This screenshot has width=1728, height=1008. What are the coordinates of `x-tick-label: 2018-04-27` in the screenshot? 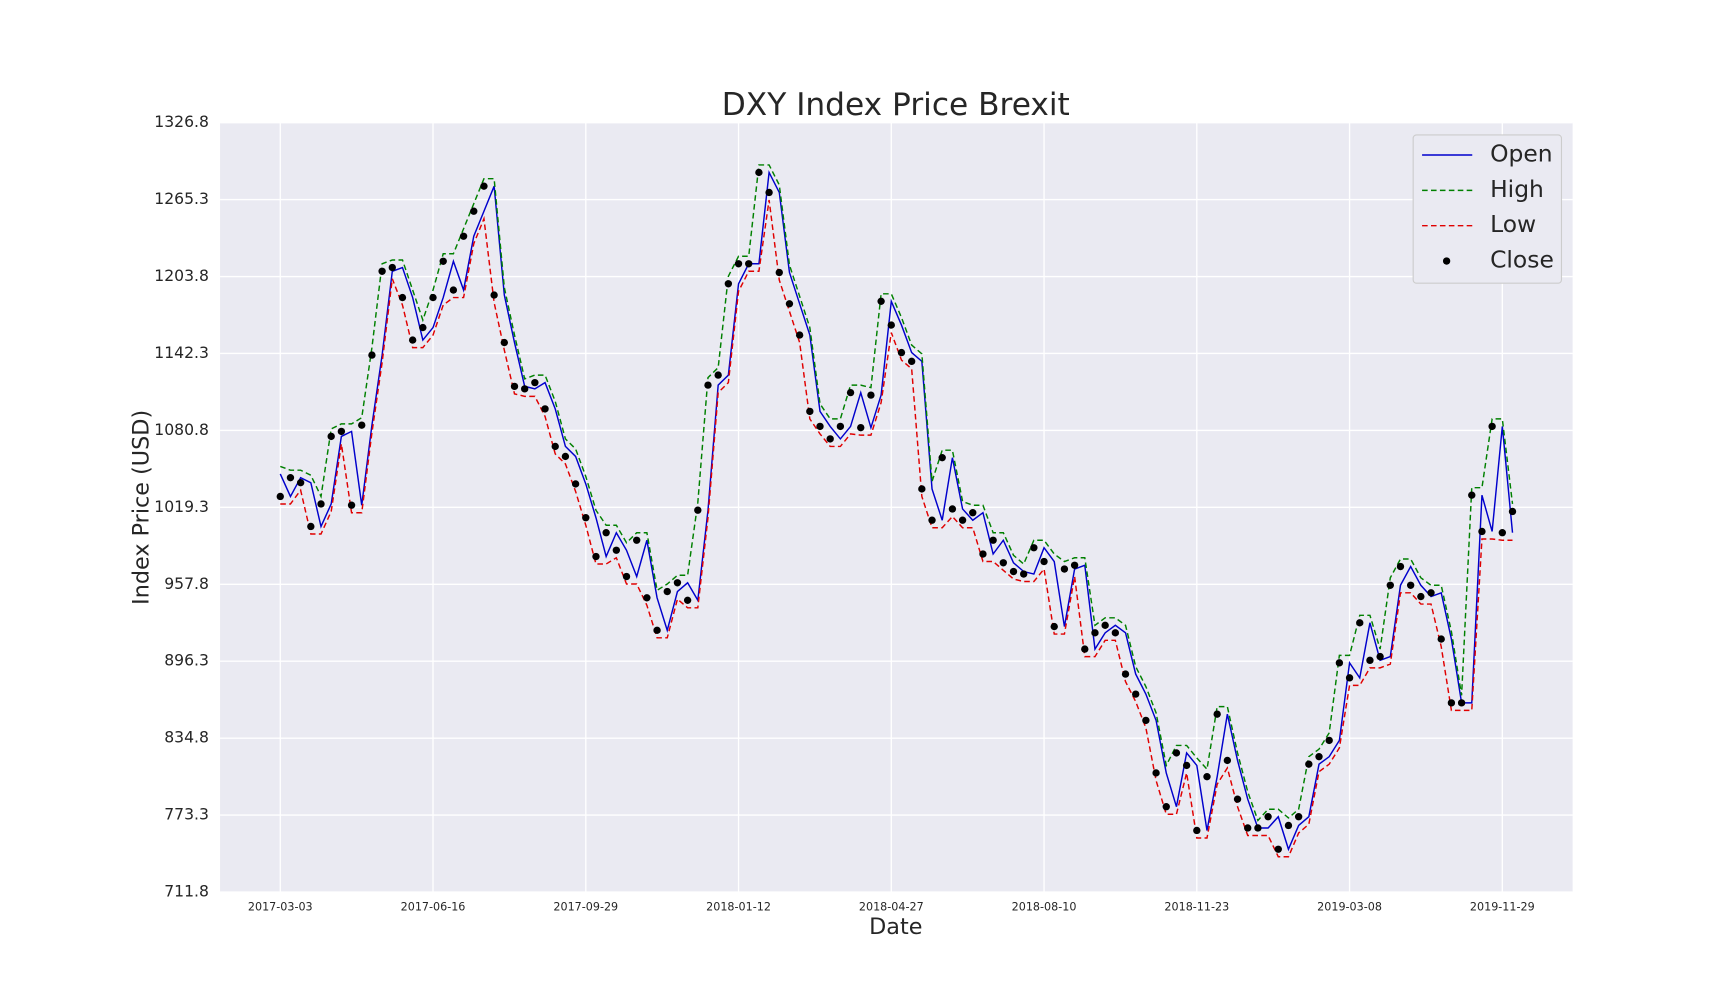 It's located at (891, 907).